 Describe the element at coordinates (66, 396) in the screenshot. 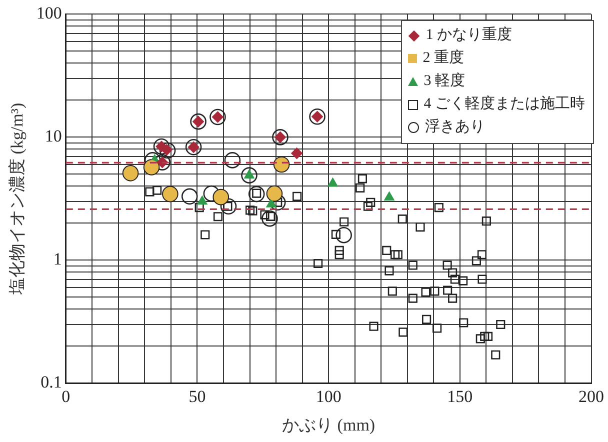

I see `x-tick-label: 0` at that location.